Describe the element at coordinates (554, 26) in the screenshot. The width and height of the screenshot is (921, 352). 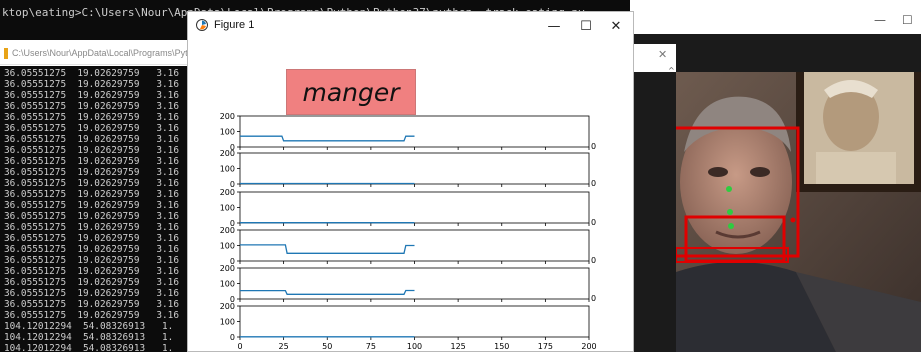
I see `minimize-button: —` at that location.